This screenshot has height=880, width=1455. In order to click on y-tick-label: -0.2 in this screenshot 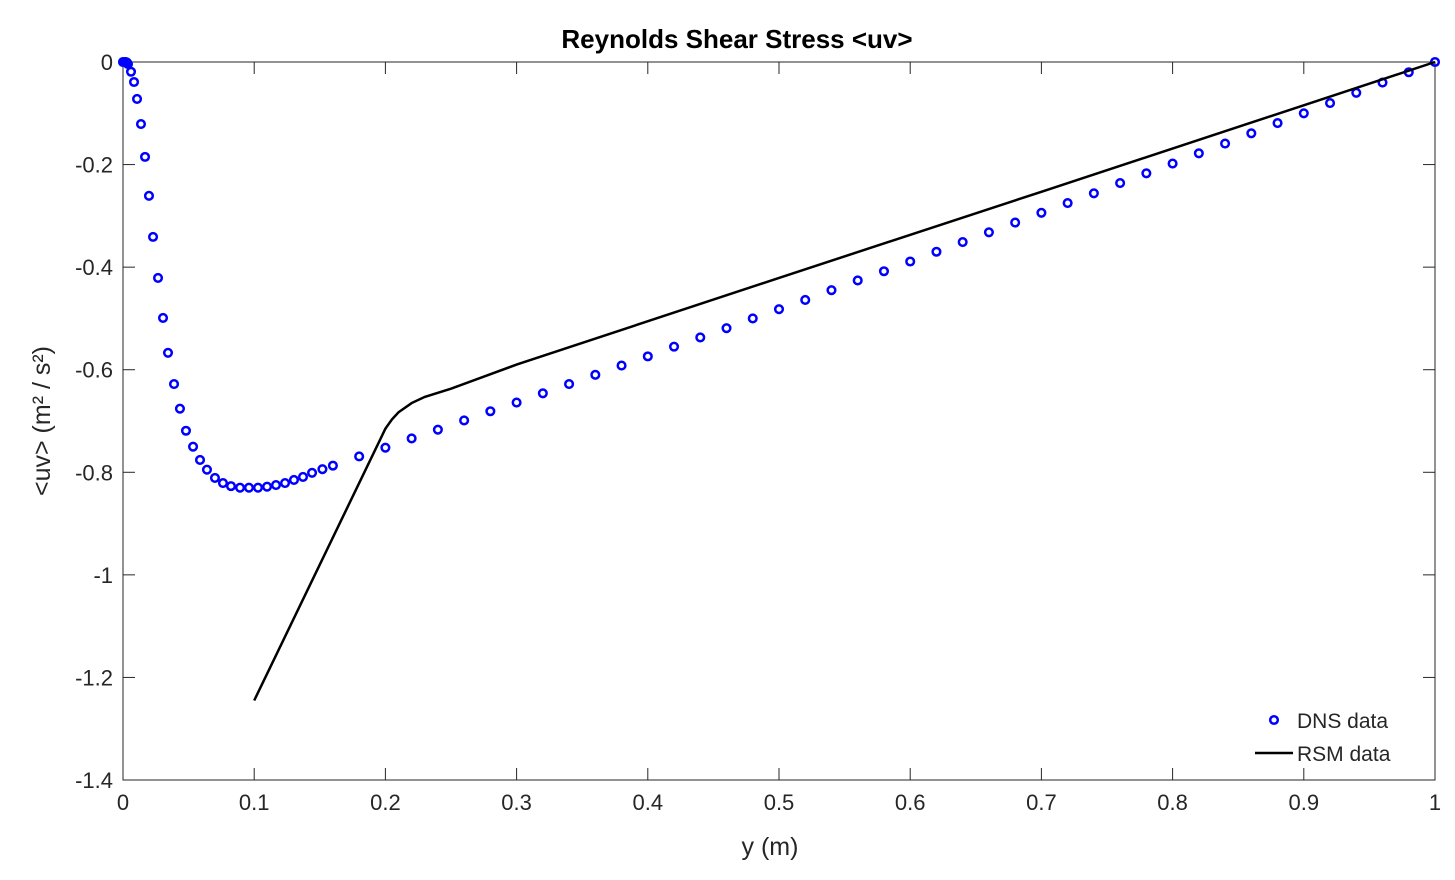, I will do `click(94, 165)`.